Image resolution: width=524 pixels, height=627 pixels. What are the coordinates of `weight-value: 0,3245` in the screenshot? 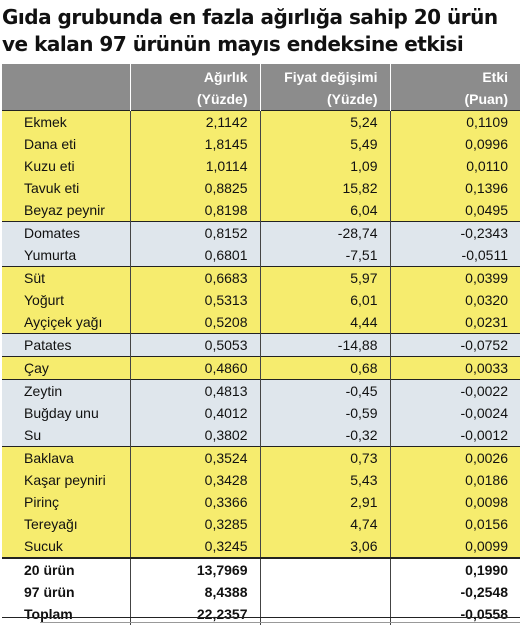 It's located at (194, 546).